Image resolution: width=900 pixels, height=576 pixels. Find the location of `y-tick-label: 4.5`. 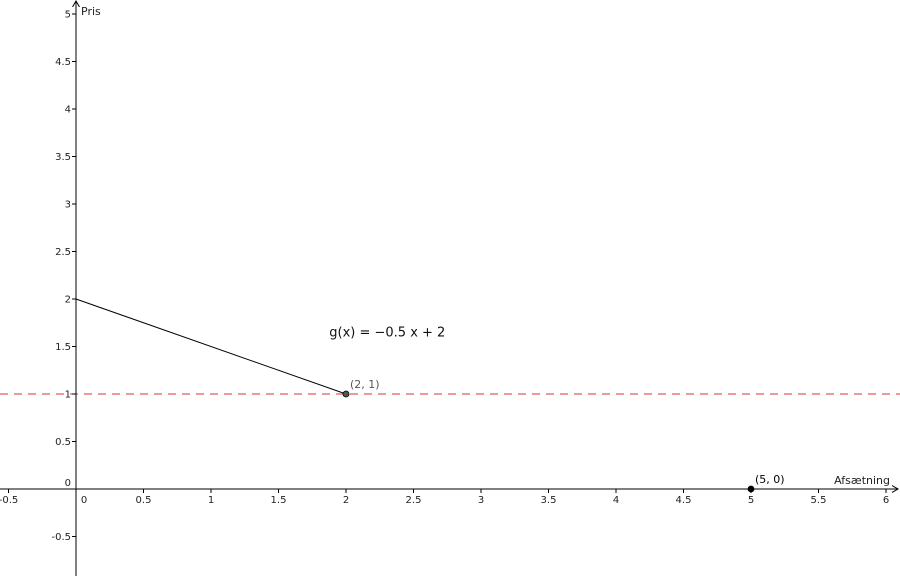

y-tick-label: 4.5 is located at coordinates (63, 62).